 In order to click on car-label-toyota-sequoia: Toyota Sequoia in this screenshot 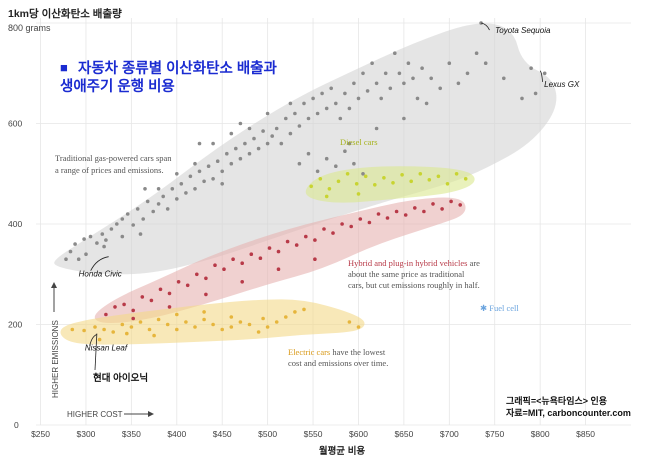, I will do `click(523, 30)`.